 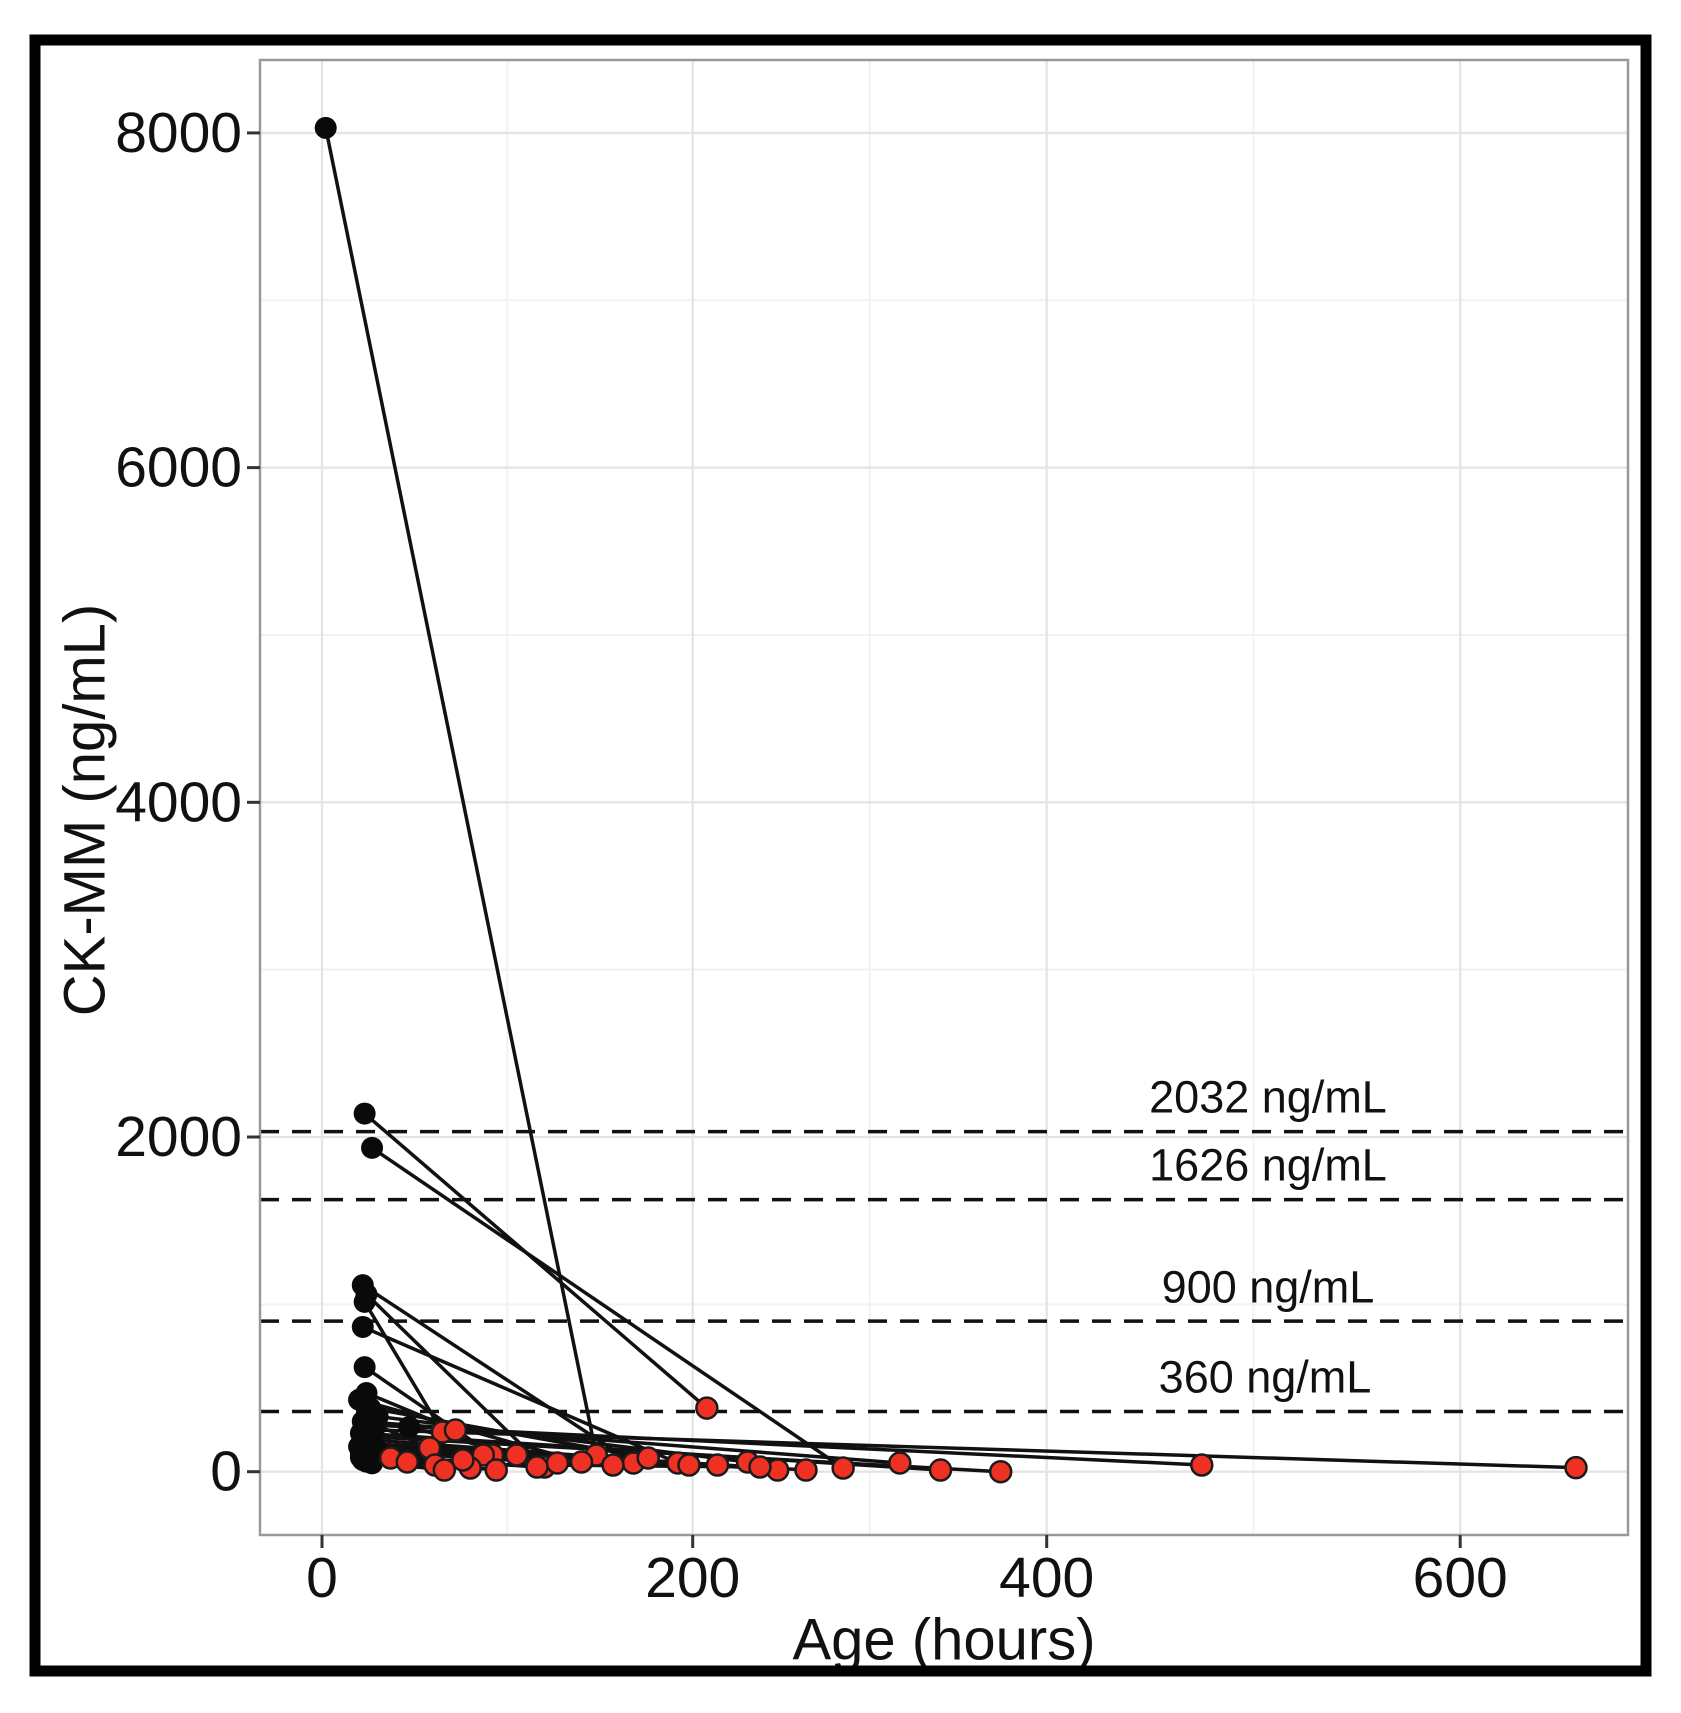 What do you see at coordinates (1268, 1287) in the screenshot?
I see `threshold-label-900: 900 ng/mL` at bounding box center [1268, 1287].